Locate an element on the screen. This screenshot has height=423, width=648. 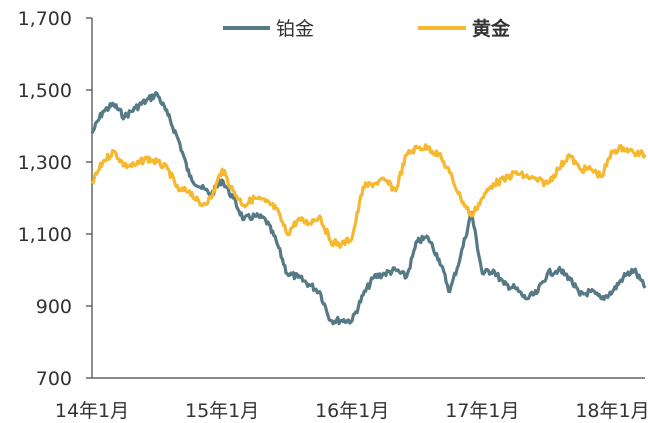
x-tick-label: 17年1月 is located at coordinates (482, 411).